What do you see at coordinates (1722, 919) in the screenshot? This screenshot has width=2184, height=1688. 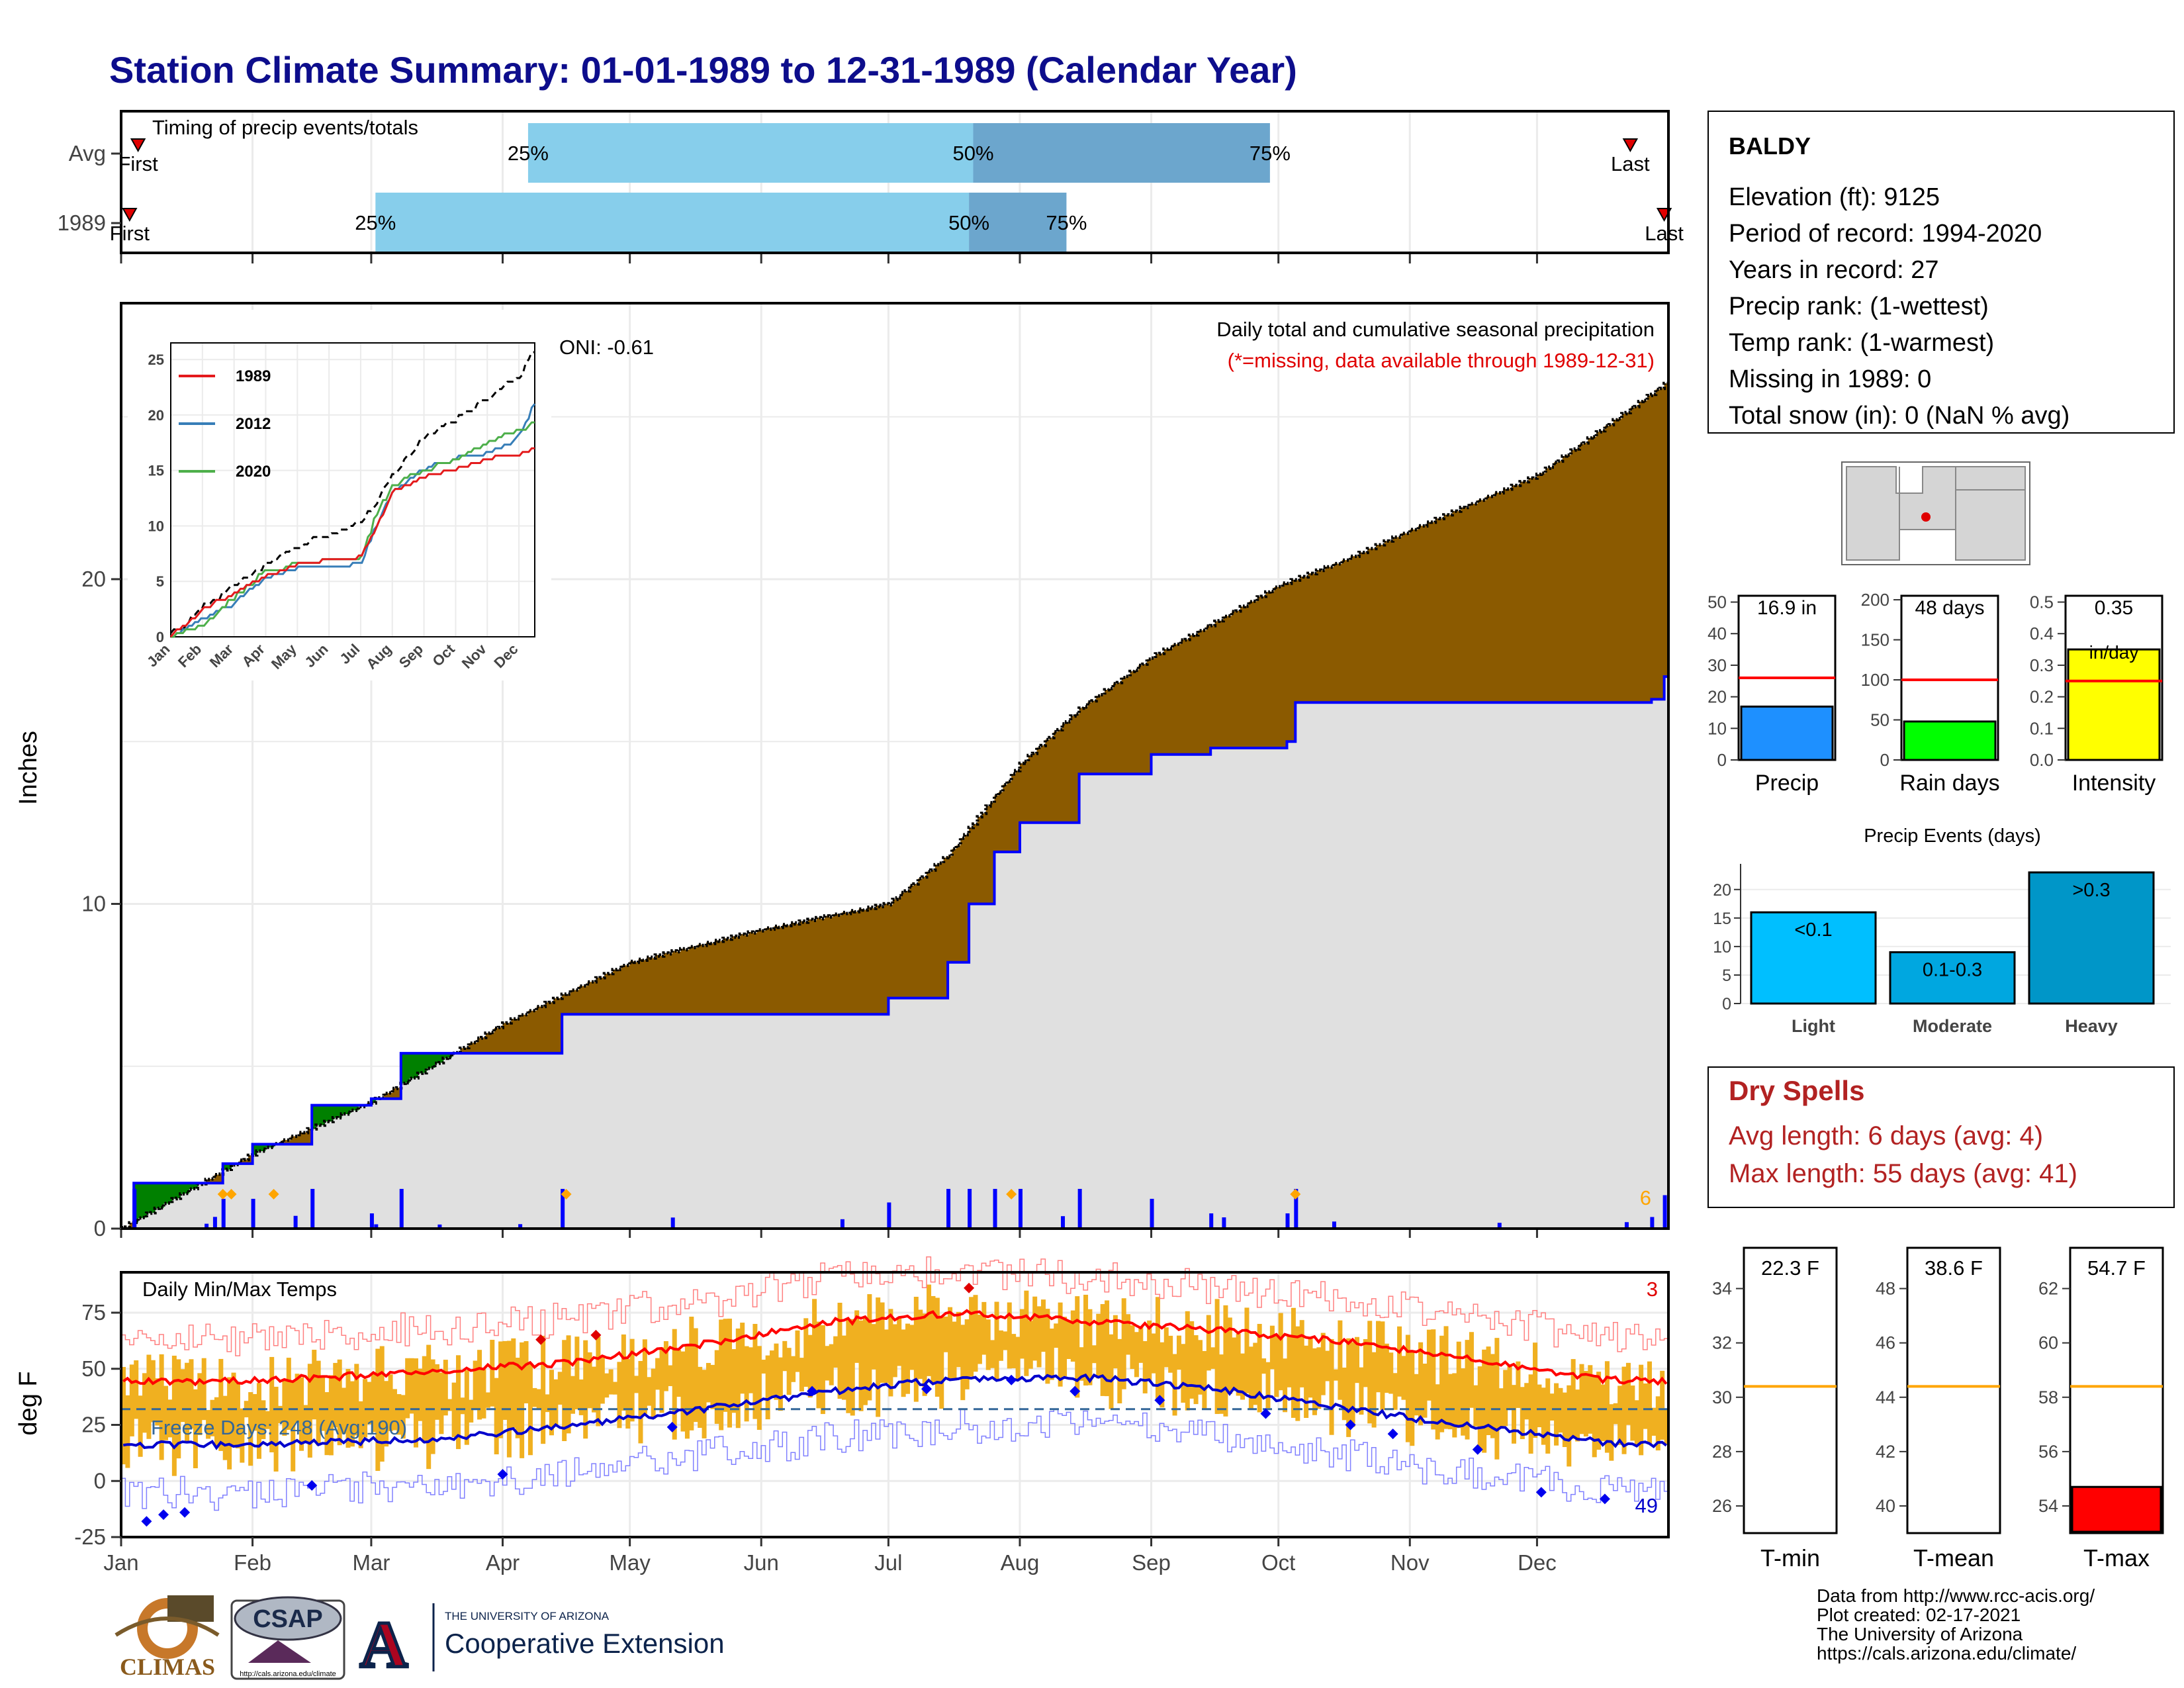 I see `events-tick-label: 15` at bounding box center [1722, 919].